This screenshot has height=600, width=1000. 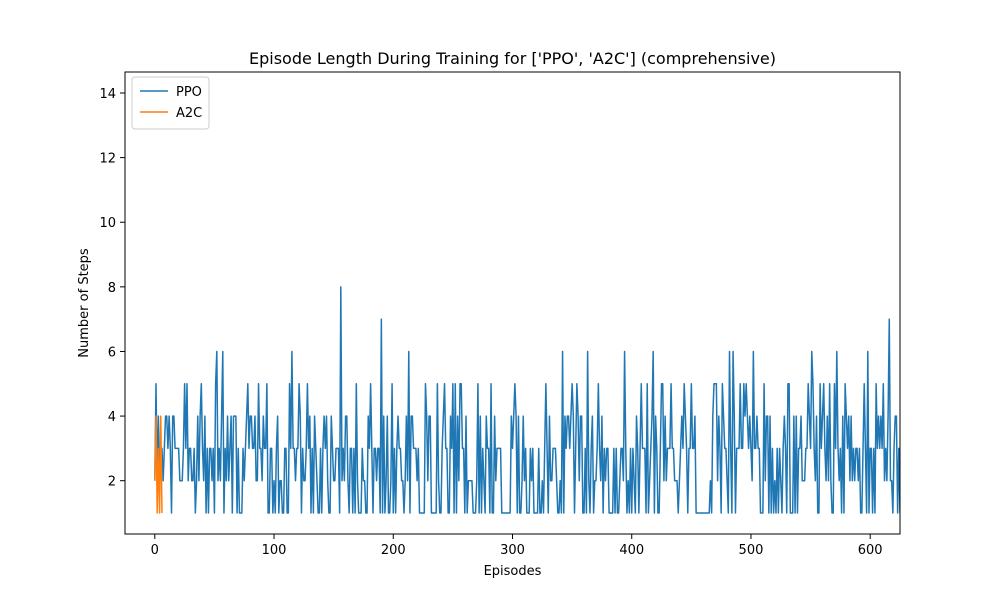 What do you see at coordinates (189, 92) in the screenshot?
I see `legend-label-ppo: PPO` at bounding box center [189, 92].